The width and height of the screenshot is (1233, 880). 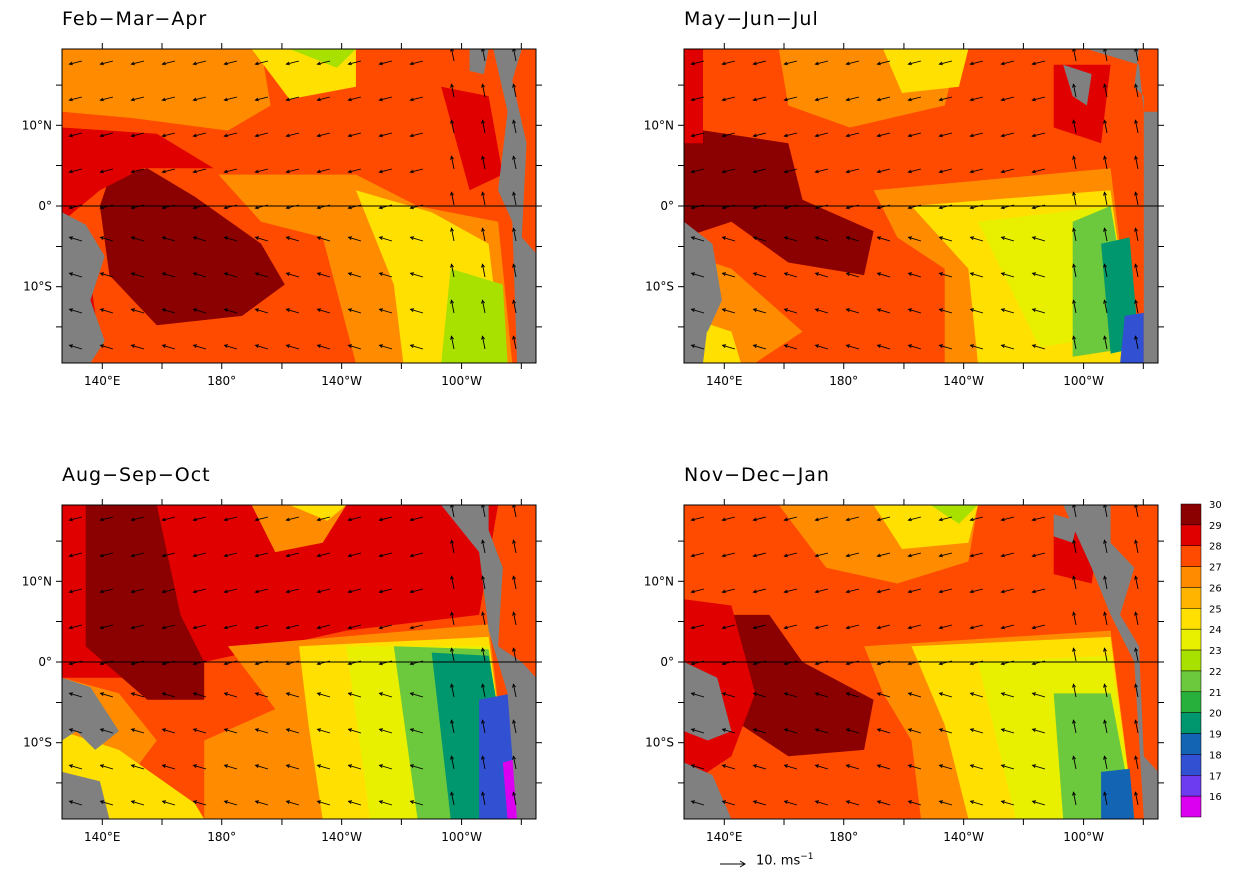 What do you see at coordinates (1215, 505) in the screenshot?
I see `colorbar-label: 30` at bounding box center [1215, 505].